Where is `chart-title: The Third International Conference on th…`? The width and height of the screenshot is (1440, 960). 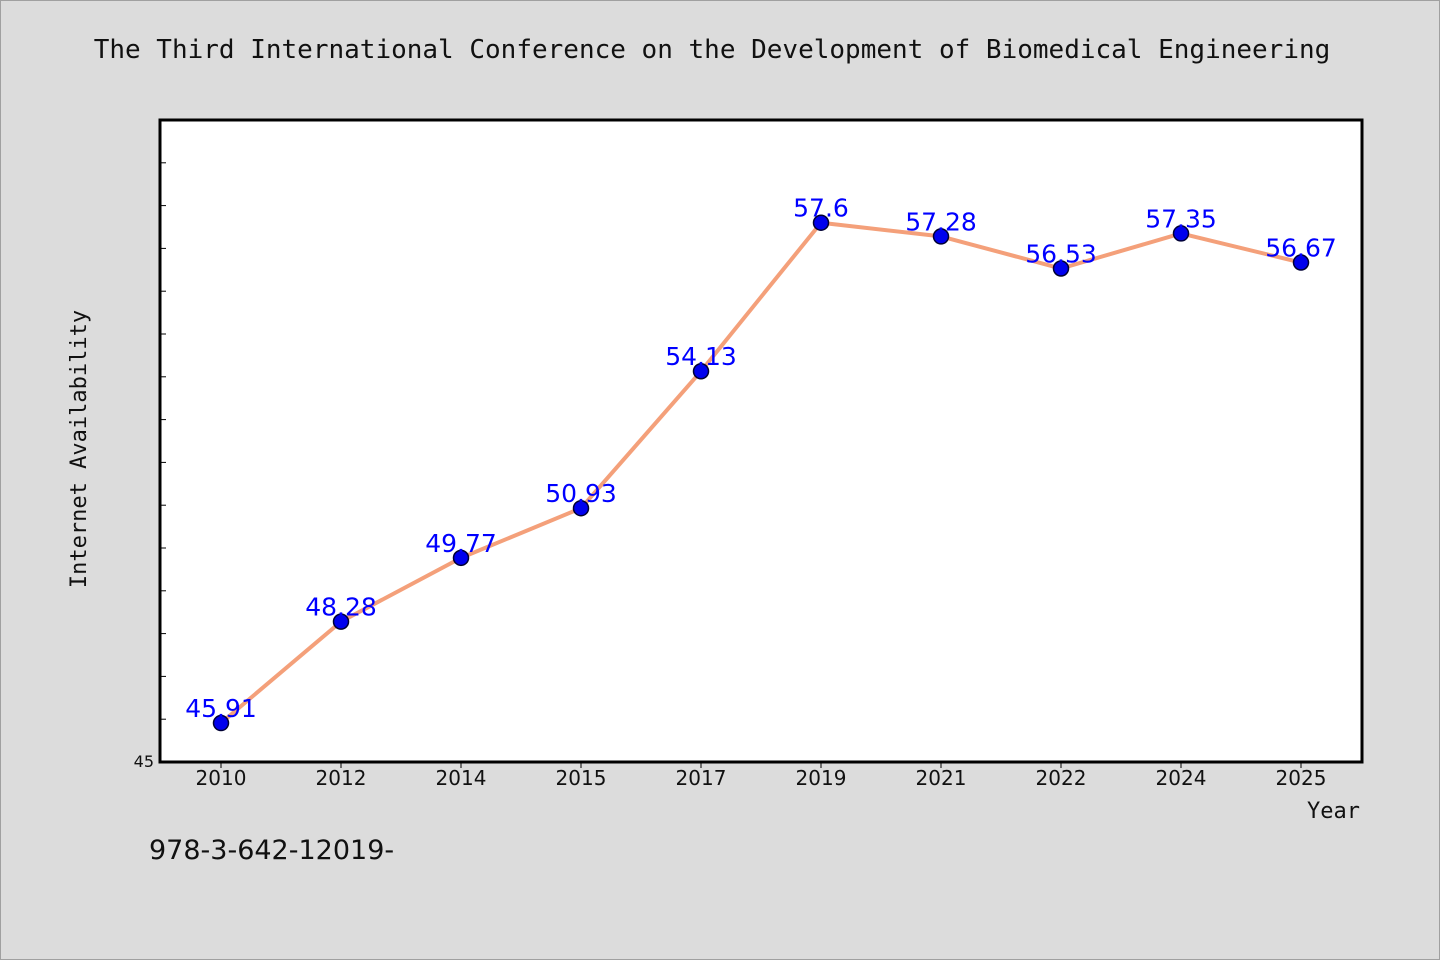
chart-title: The Third International Conference on th… is located at coordinates (712, 50).